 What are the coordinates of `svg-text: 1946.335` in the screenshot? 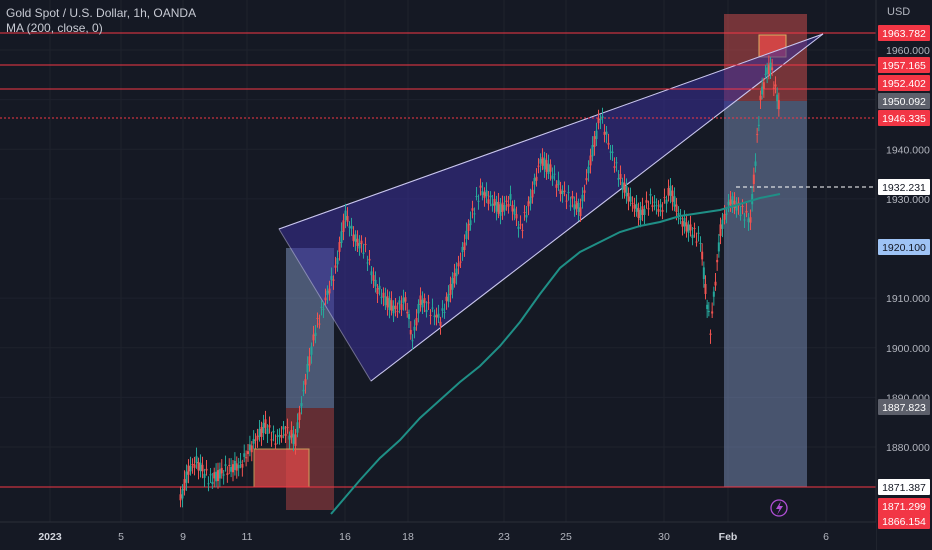 It's located at (904, 119).